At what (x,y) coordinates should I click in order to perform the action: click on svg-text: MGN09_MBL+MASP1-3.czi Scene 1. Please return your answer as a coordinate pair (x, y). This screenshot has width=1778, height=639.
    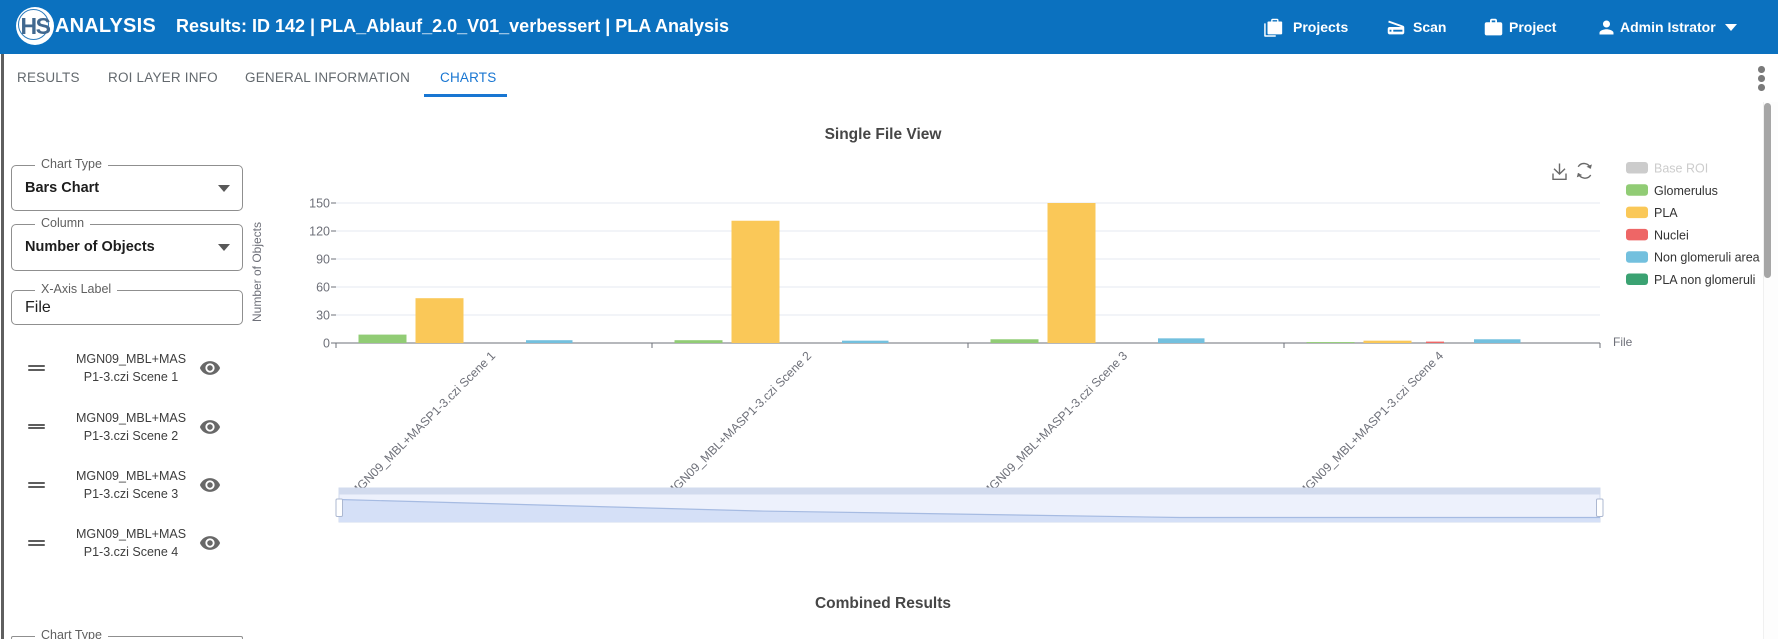
    Looking at the image, I should click on (422, 424).